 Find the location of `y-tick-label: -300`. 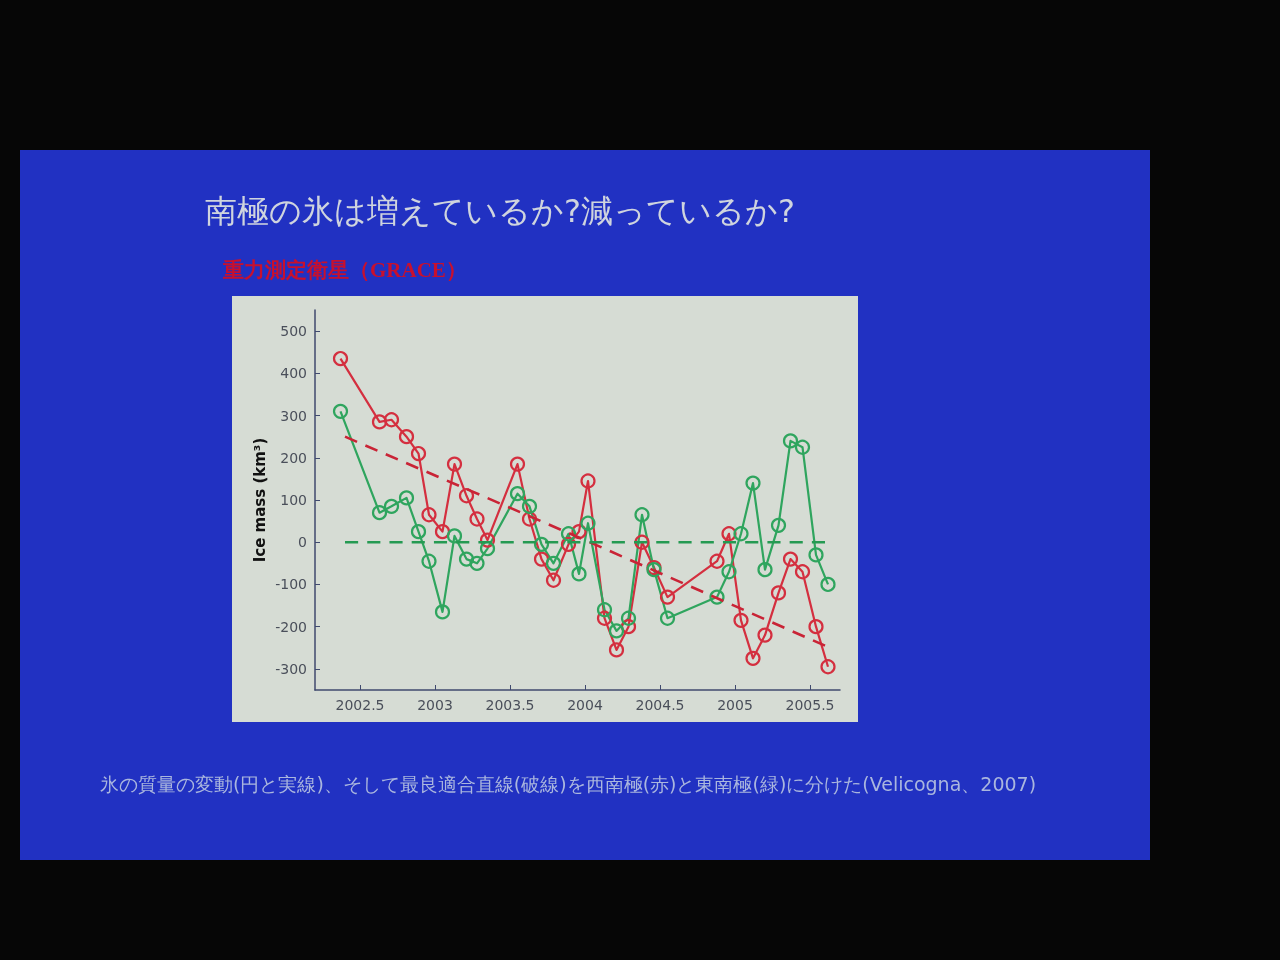

y-tick-label: -300 is located at coordinates (291, 668).